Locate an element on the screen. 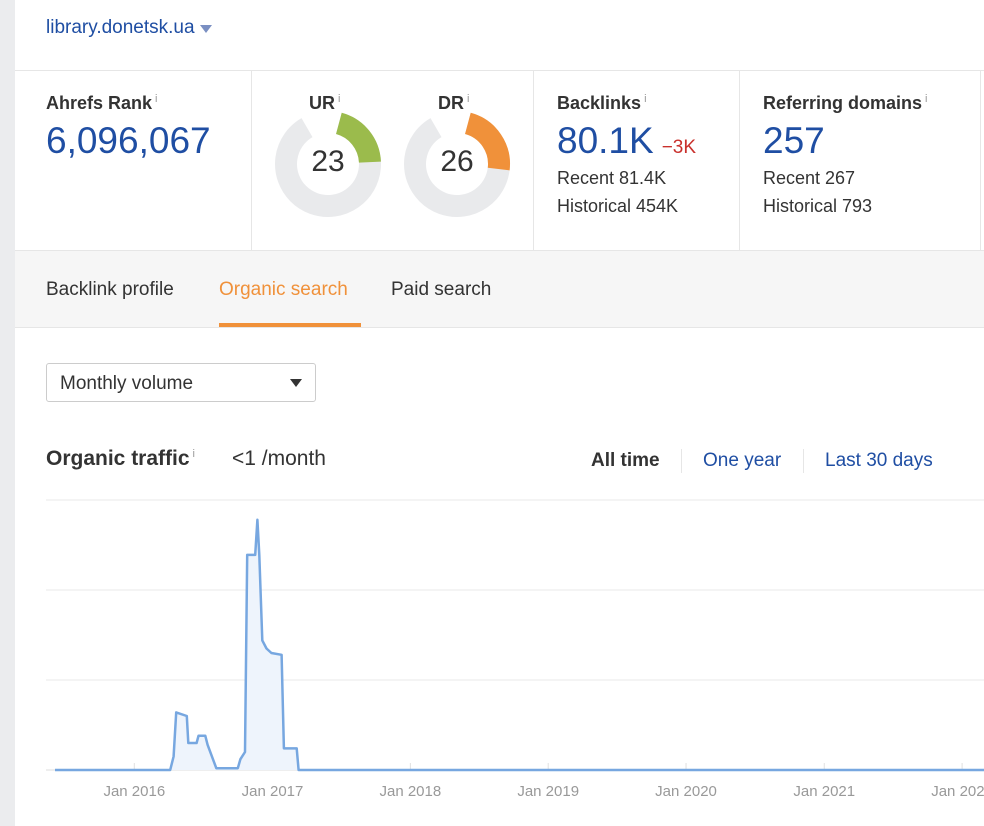  x-tick-label: Jan 2018 is located at coordinates (410, 791).